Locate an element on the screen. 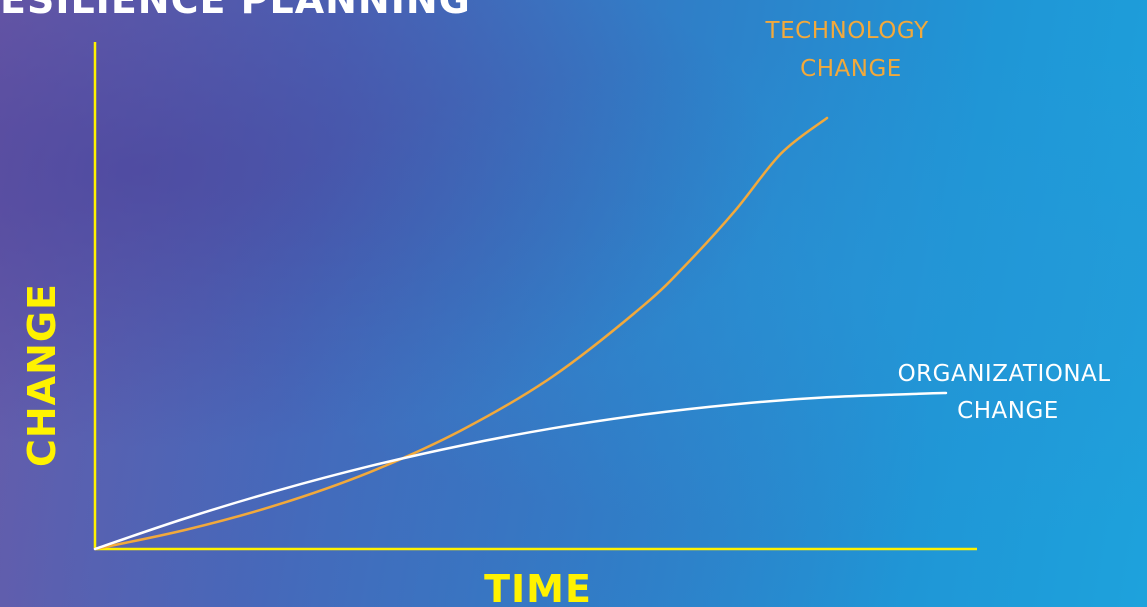  slide-title: ESILIENCE PLANNING is located at coordinates (235, 11).